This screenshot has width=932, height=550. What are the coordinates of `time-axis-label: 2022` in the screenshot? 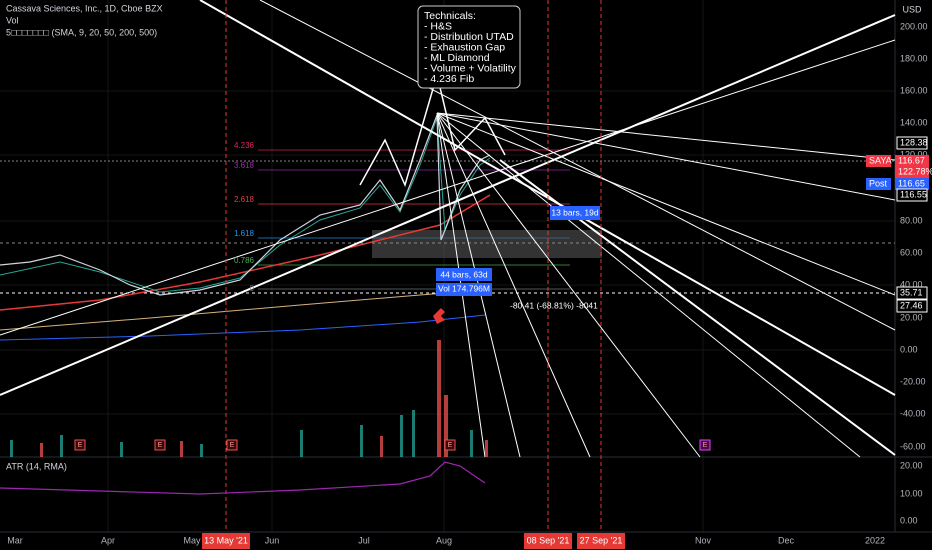 It's located at (875, 540).